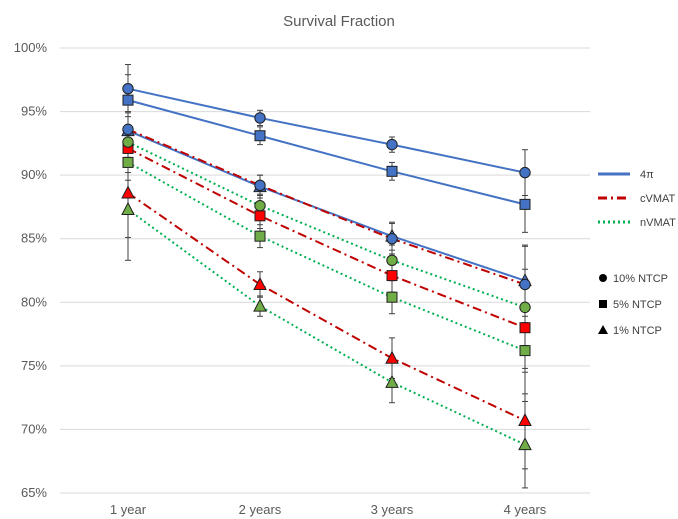 The width and height of the screenshot is (678, 519). What do you see at coordinates (603, 278) in the screenshot?
I see `legend-marker-circle` at bounding box center [603, 278].